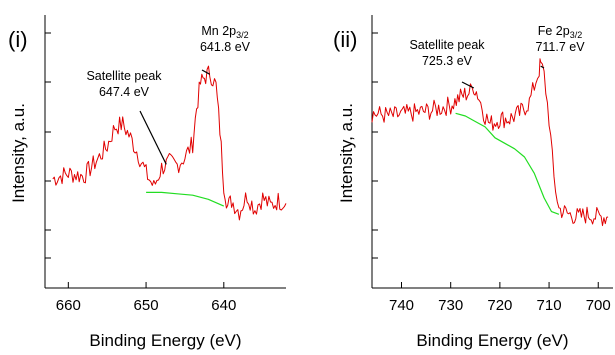 The image size is (615, 355). I want to click on annotation: Mn 2p3/2 641.8 eV, so click(225, 49).